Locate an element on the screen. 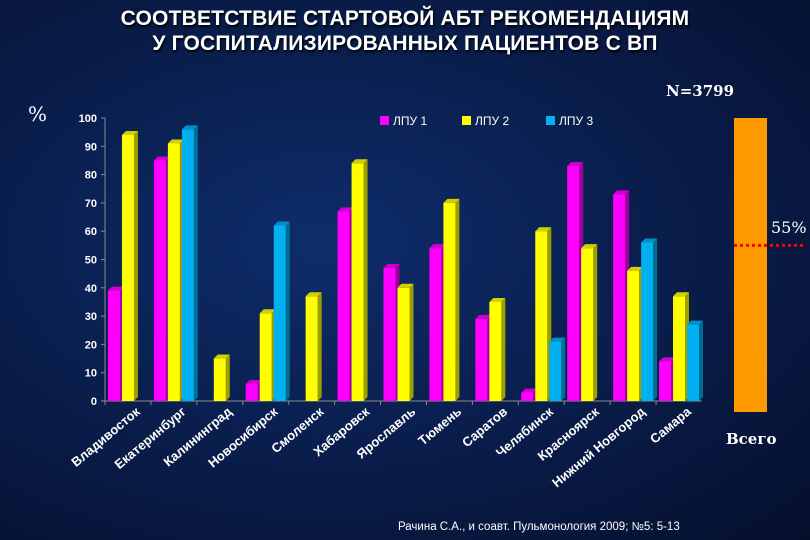 The image size is (810, 540). legend-label-1: ЛПУ 1 is located at coordinates (410, 121).